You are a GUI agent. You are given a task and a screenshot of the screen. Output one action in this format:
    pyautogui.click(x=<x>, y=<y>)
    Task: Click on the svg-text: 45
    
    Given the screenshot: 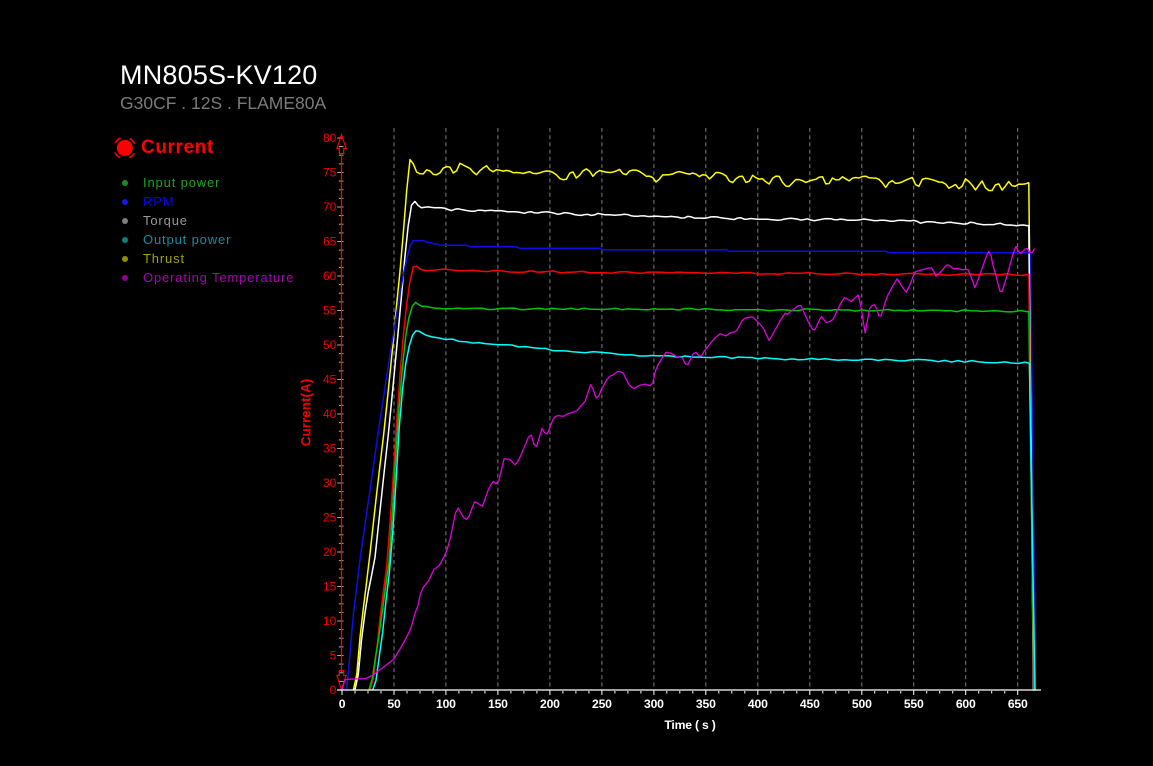 What is the action you would take?
    pyautogui.click(x=330, y=380)
    